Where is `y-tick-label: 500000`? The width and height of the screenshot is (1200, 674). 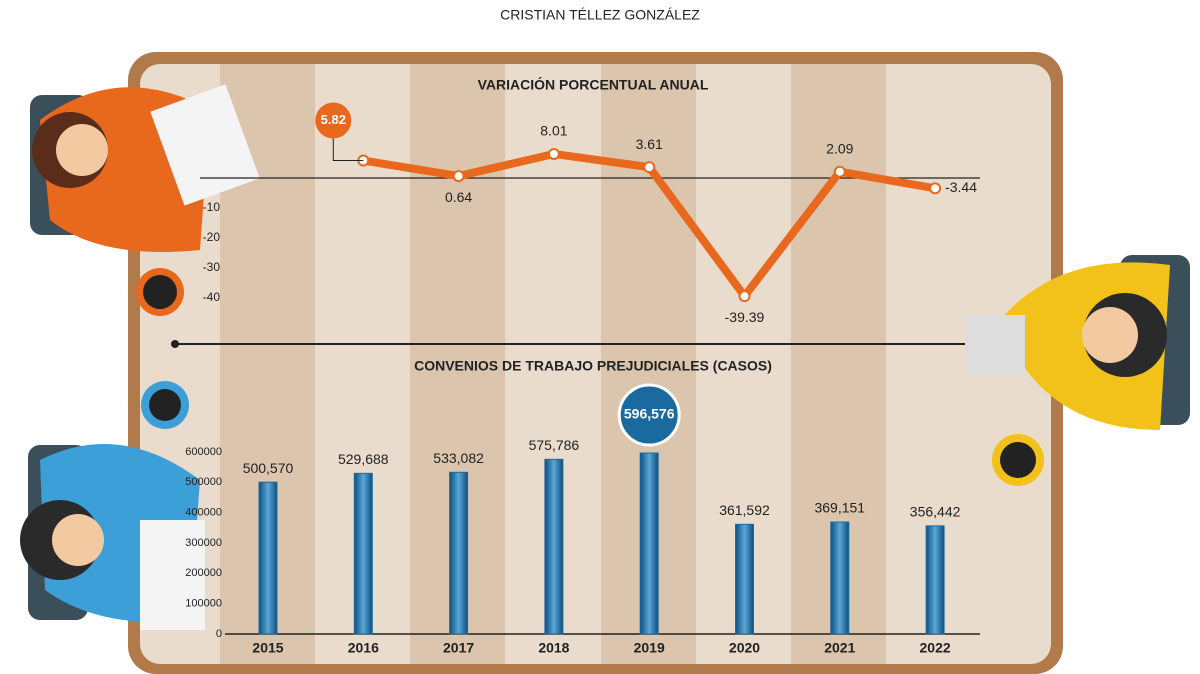
y-tick-label: 500000 is located at coordinates (203, 482).